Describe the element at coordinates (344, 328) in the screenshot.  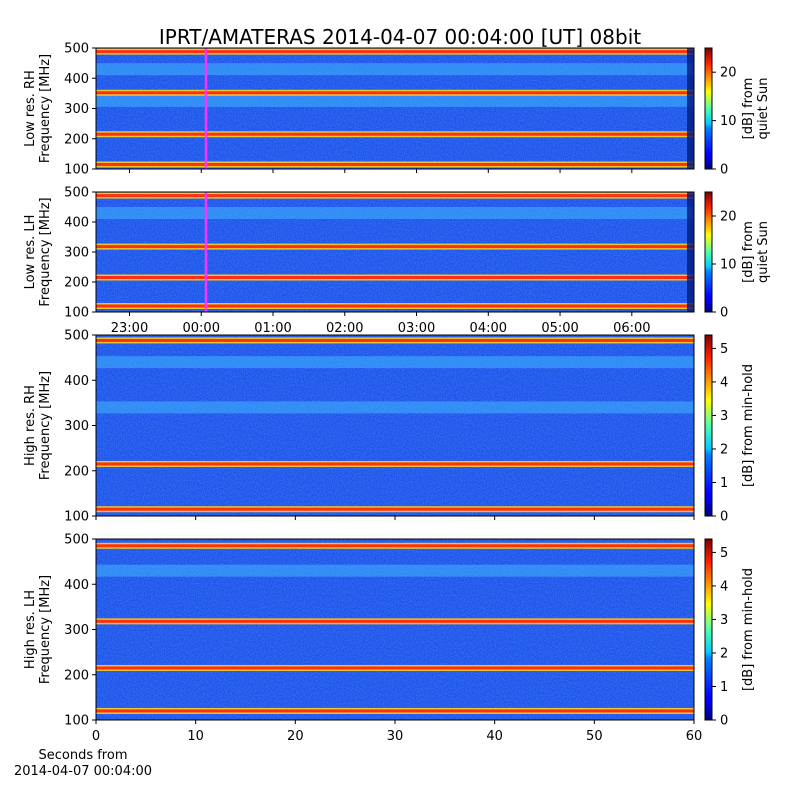
I see `x-tick-label: 02:00` at that location.